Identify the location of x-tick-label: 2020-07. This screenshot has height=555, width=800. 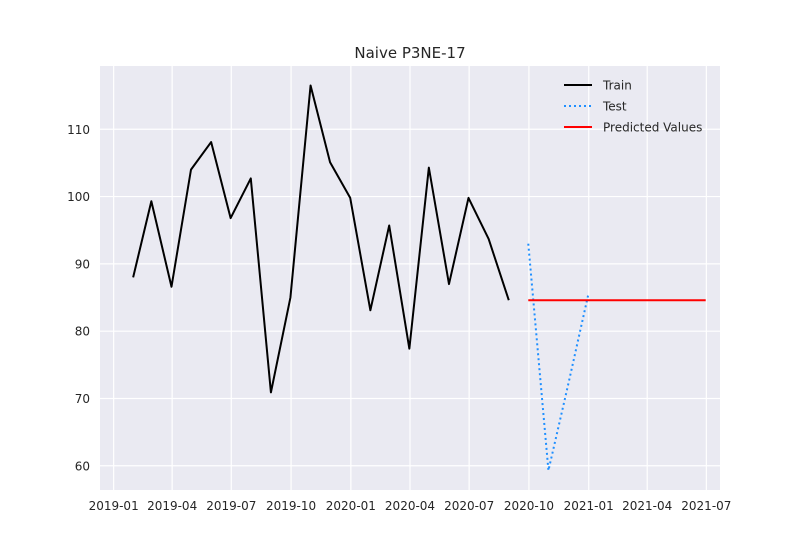
(469, 506).